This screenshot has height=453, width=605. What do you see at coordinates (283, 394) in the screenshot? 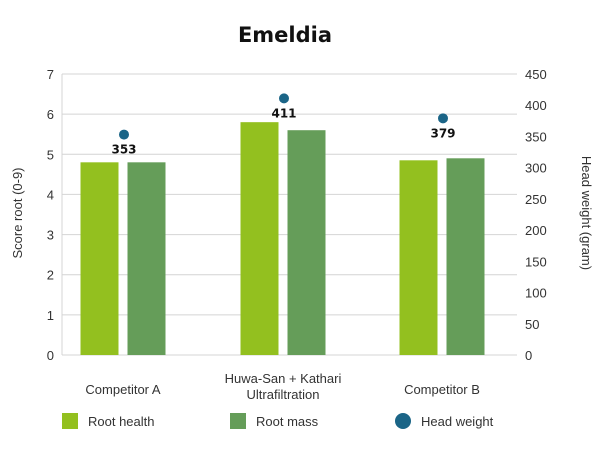
I see `category-label: Ultrafiltration` at bounding box center [283, 394].